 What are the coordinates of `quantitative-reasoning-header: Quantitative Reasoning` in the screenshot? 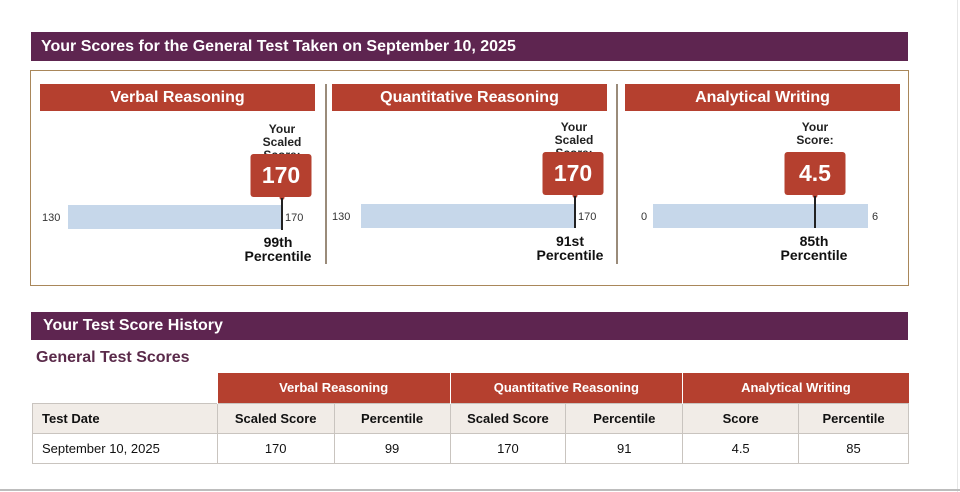 It's located at (469, 97).